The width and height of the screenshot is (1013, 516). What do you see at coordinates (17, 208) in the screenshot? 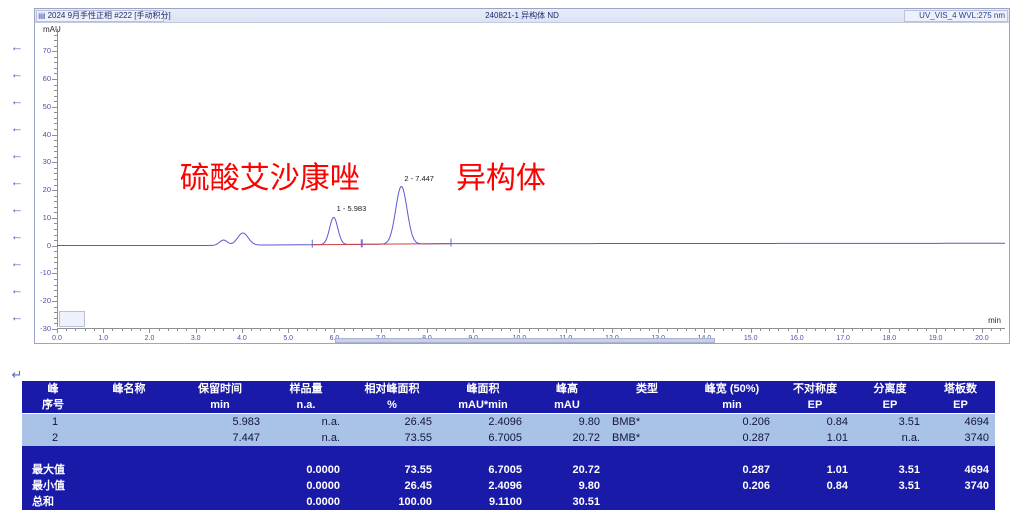
I see `gutter-left-arrow-icon-6: ←` at bounding box center [17, 208].